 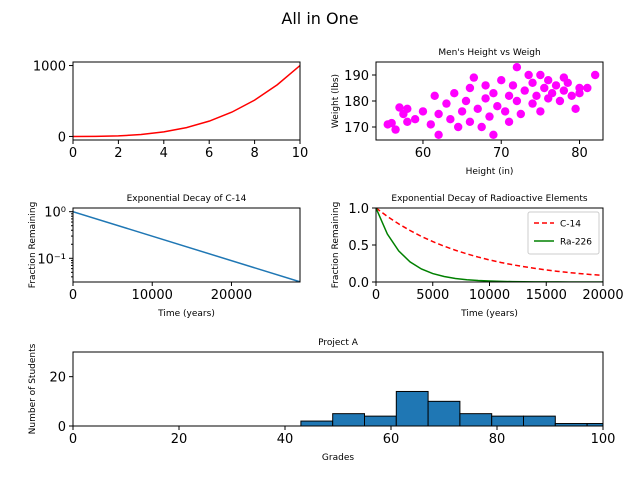 I want to click on y-tick-label: 10⁰, so click(x=55, y=213).